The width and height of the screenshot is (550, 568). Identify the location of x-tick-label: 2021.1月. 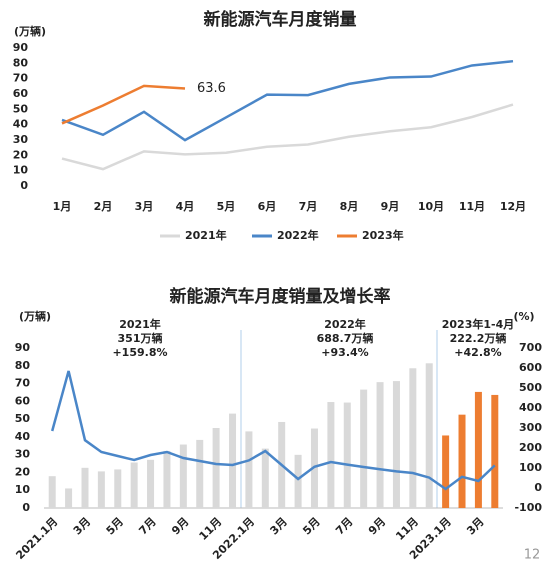
(36, 538).